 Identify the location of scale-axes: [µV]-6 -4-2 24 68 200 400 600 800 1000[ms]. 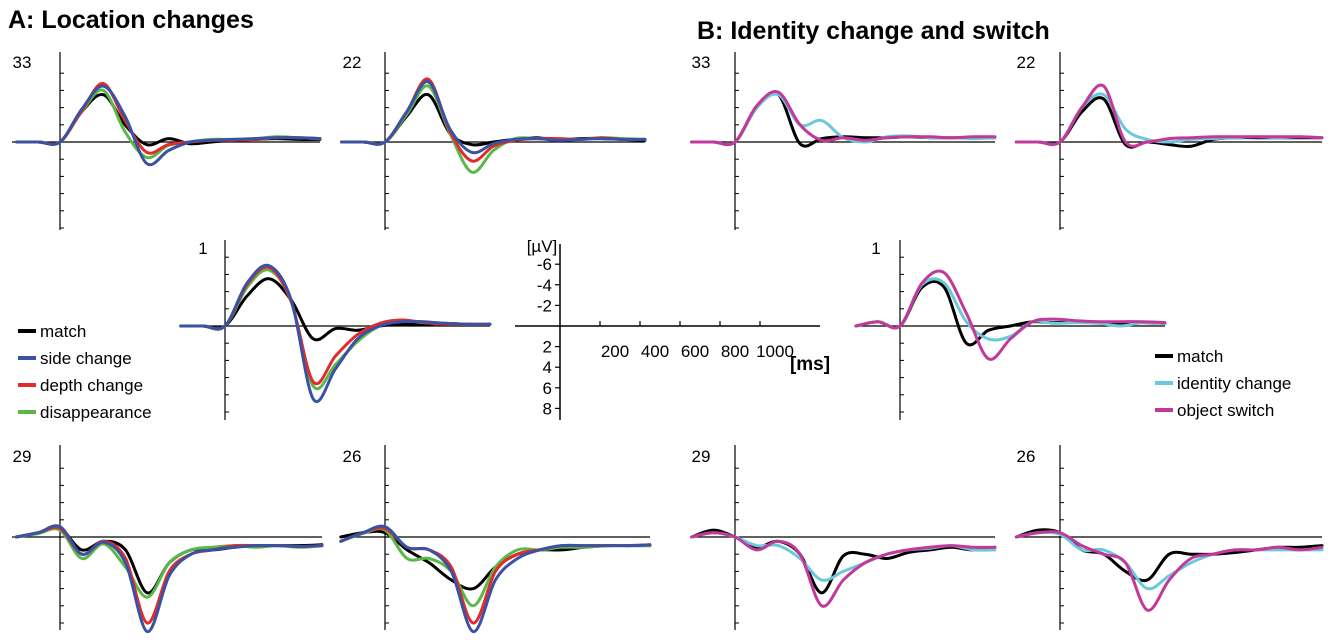
(672, 328).